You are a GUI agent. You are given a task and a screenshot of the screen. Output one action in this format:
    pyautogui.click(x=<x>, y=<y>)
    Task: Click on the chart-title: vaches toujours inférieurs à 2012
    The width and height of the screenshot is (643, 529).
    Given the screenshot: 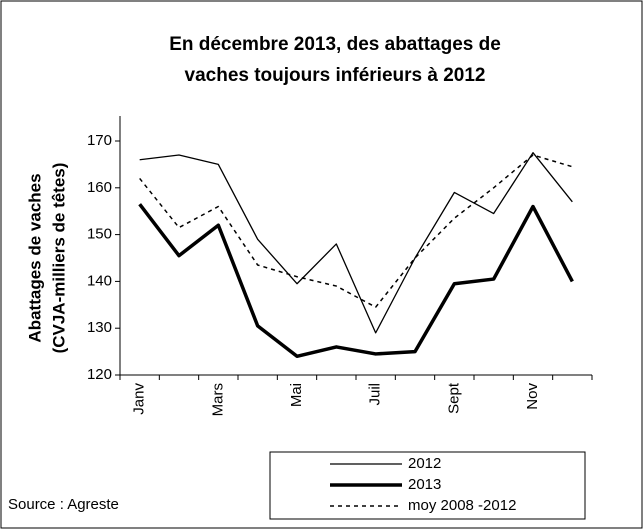 What is the action you would take?
    pyautogui.click(x=335, y=75)
    